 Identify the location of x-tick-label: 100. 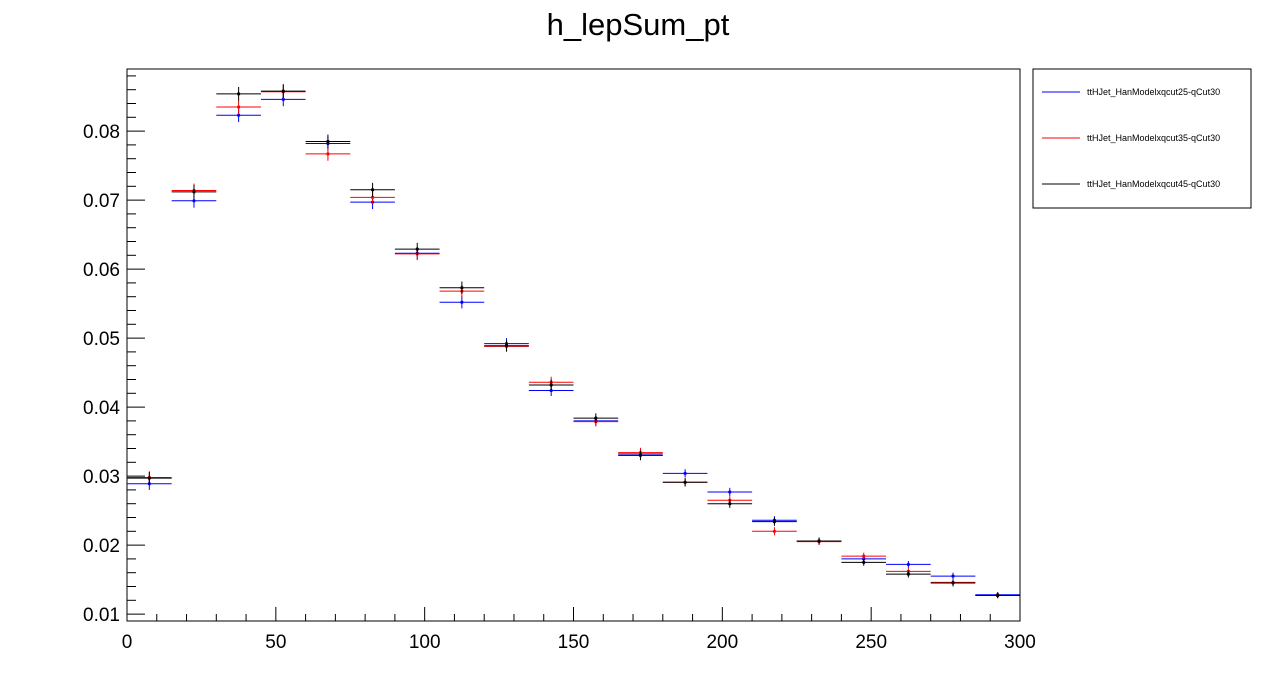
(425, 642).